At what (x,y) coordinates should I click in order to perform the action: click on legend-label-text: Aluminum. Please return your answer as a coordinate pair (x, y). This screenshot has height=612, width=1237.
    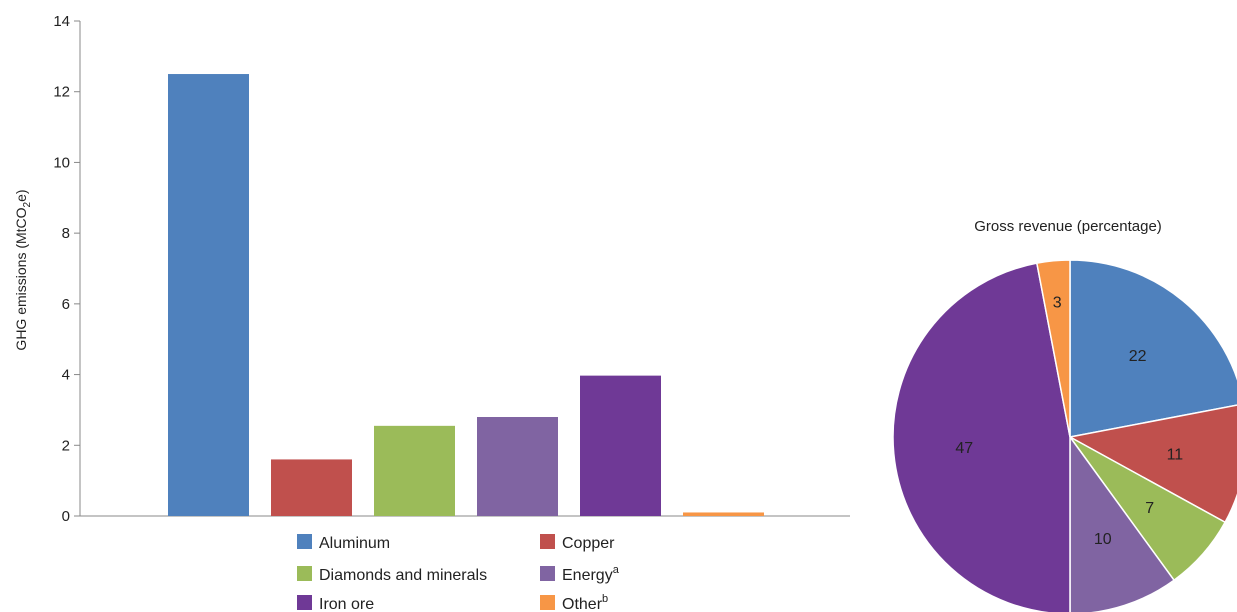
    Looking at the image, I should click on (354, 543).